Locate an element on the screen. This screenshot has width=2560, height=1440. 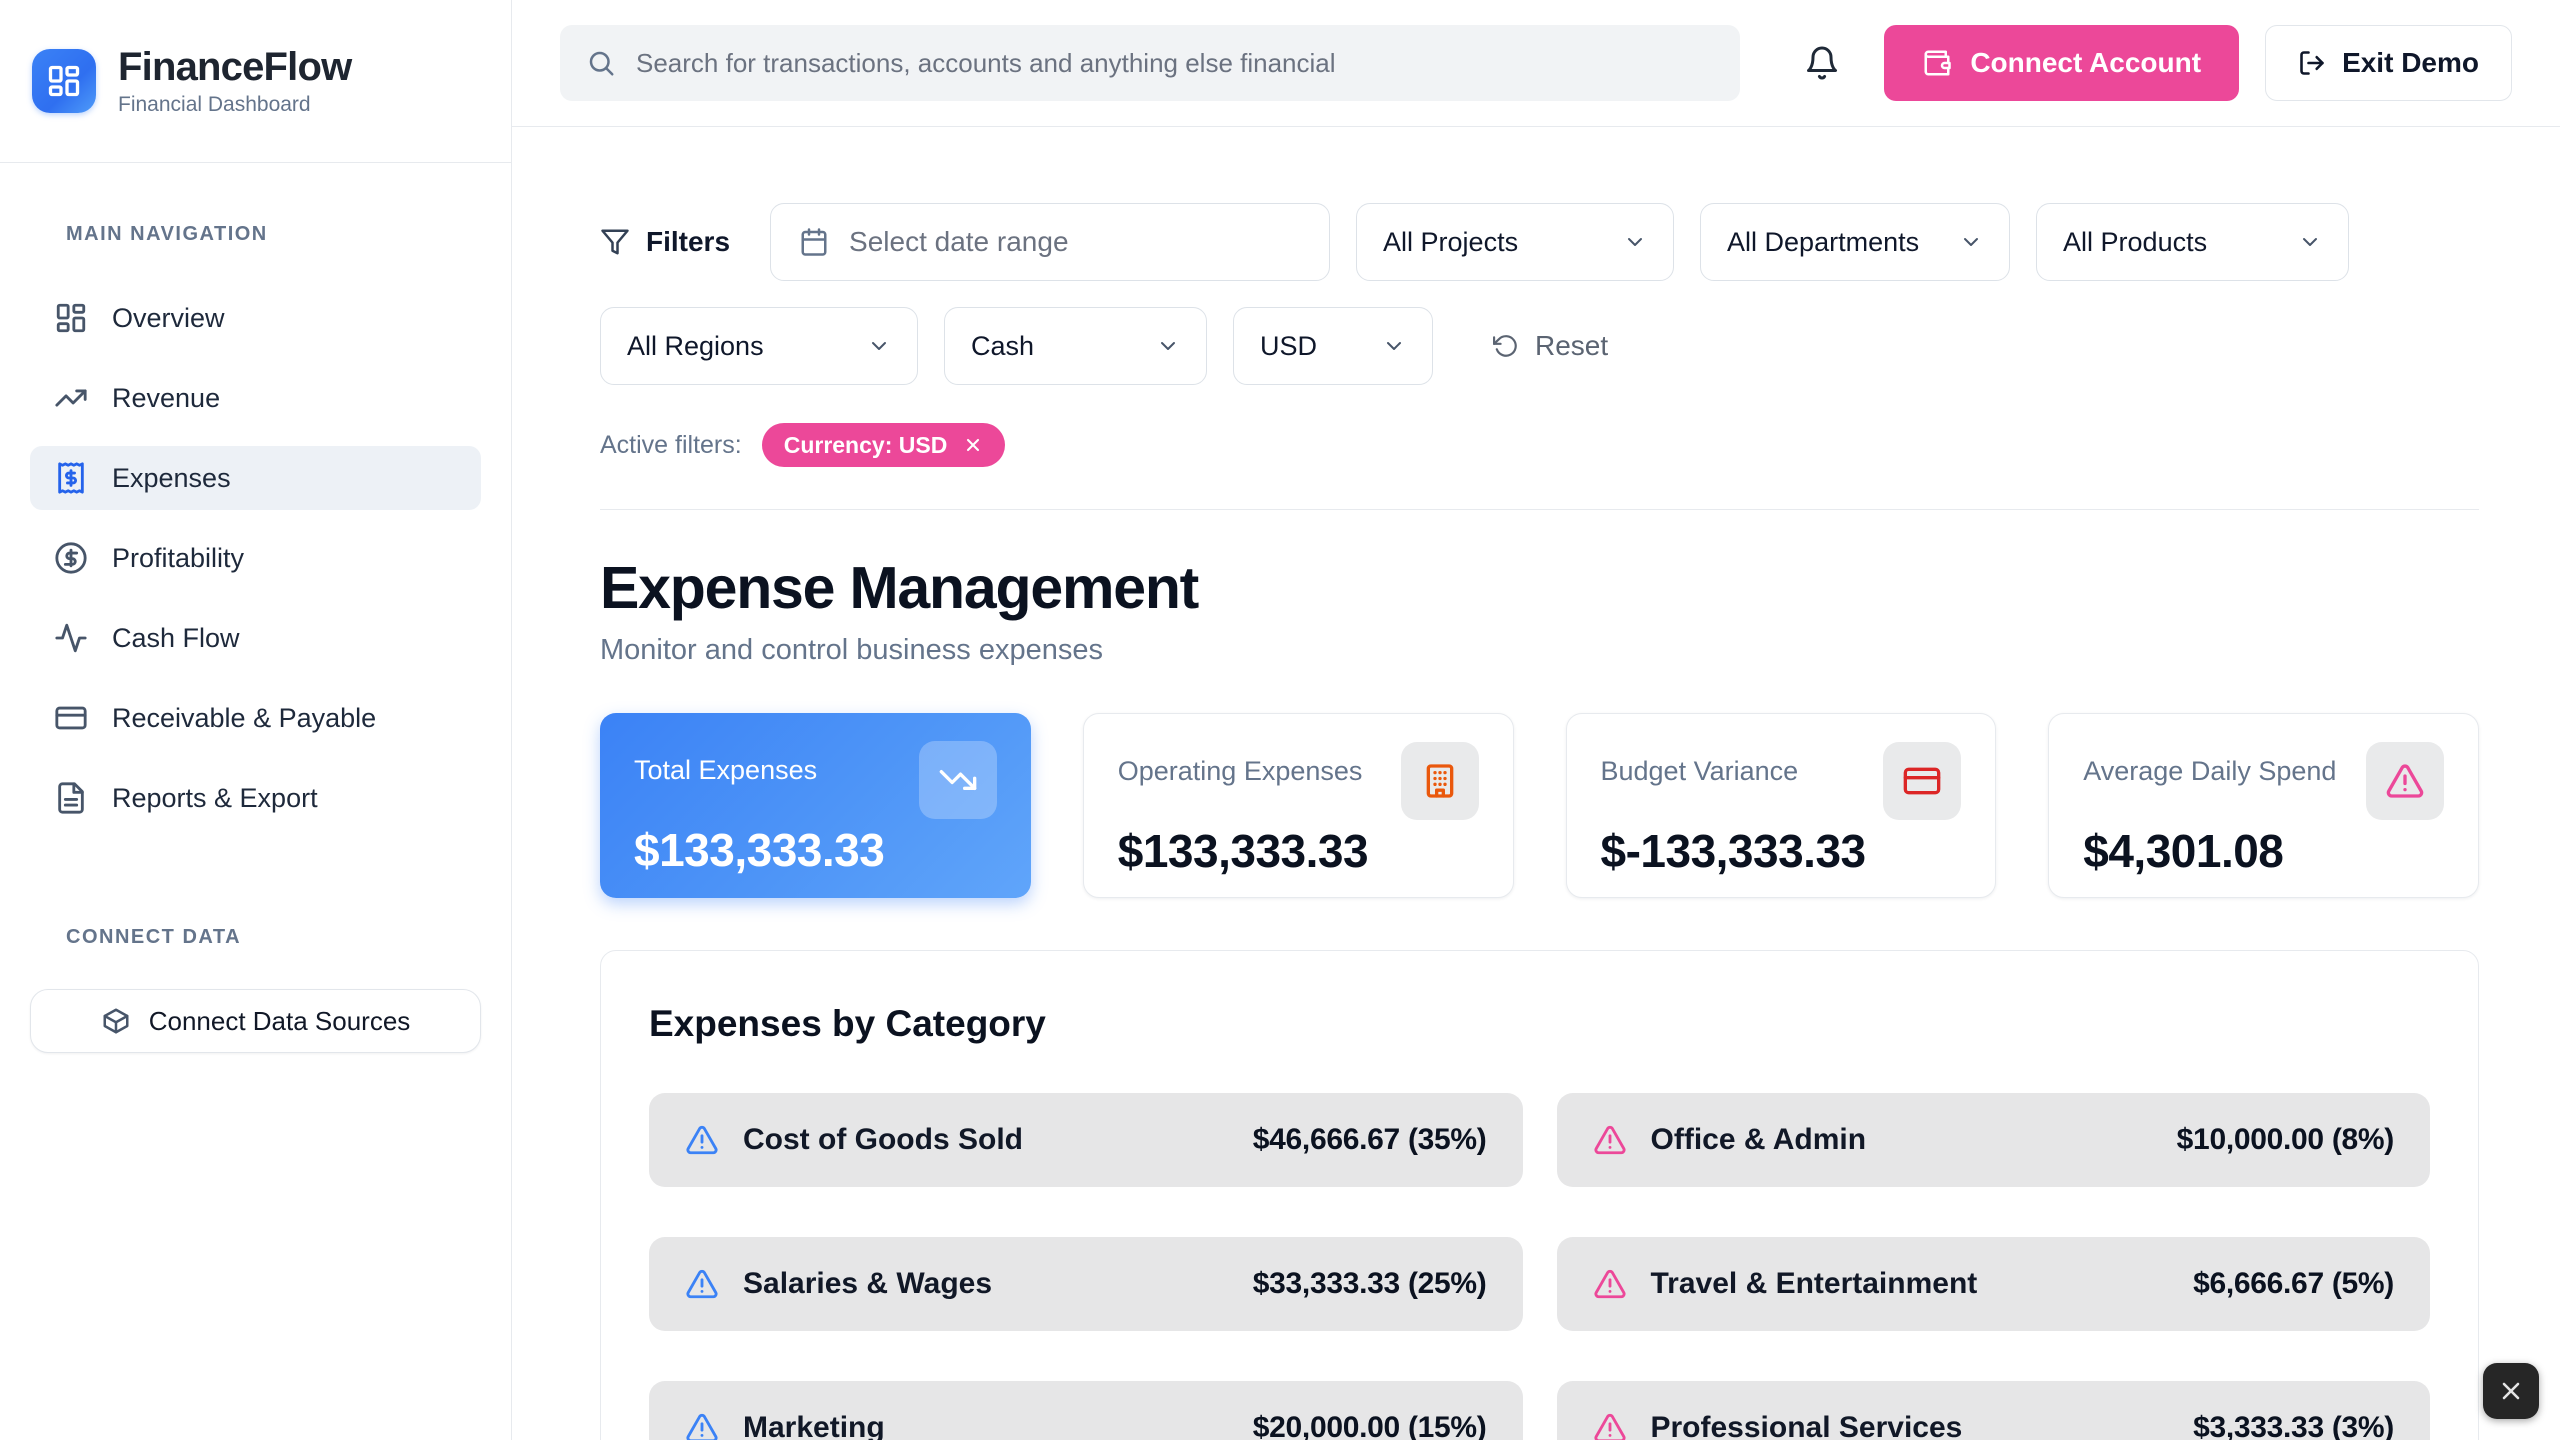
wallet-icon is located at coordinates (1937, 63).